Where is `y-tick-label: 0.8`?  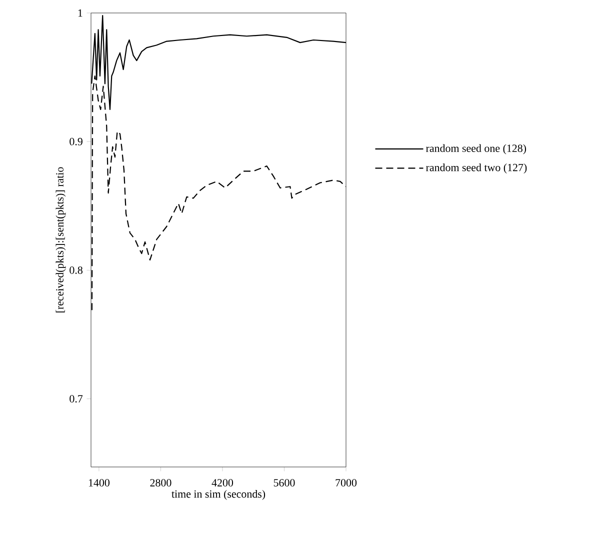
y-tick-label: 0.8 is located at coordinates (76, 270).